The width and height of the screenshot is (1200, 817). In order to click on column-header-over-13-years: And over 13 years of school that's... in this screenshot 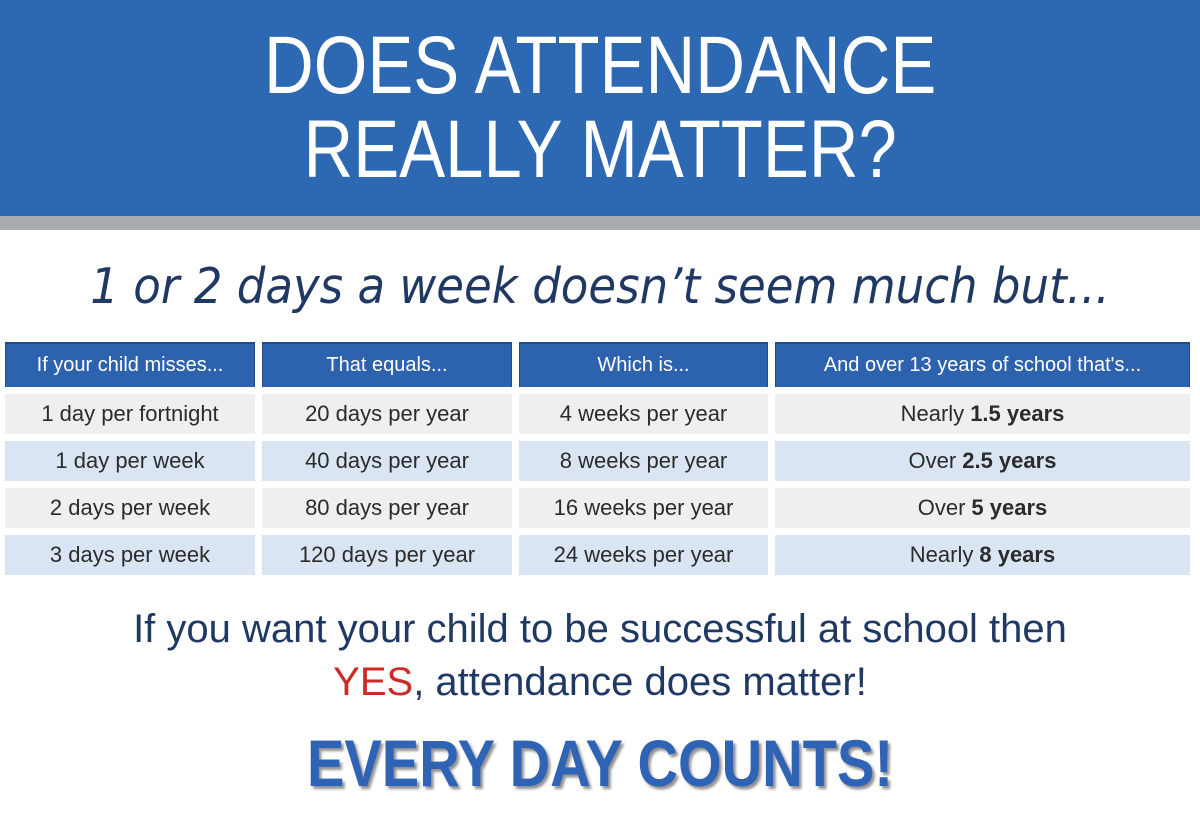, I will do `click(982, 364)`.